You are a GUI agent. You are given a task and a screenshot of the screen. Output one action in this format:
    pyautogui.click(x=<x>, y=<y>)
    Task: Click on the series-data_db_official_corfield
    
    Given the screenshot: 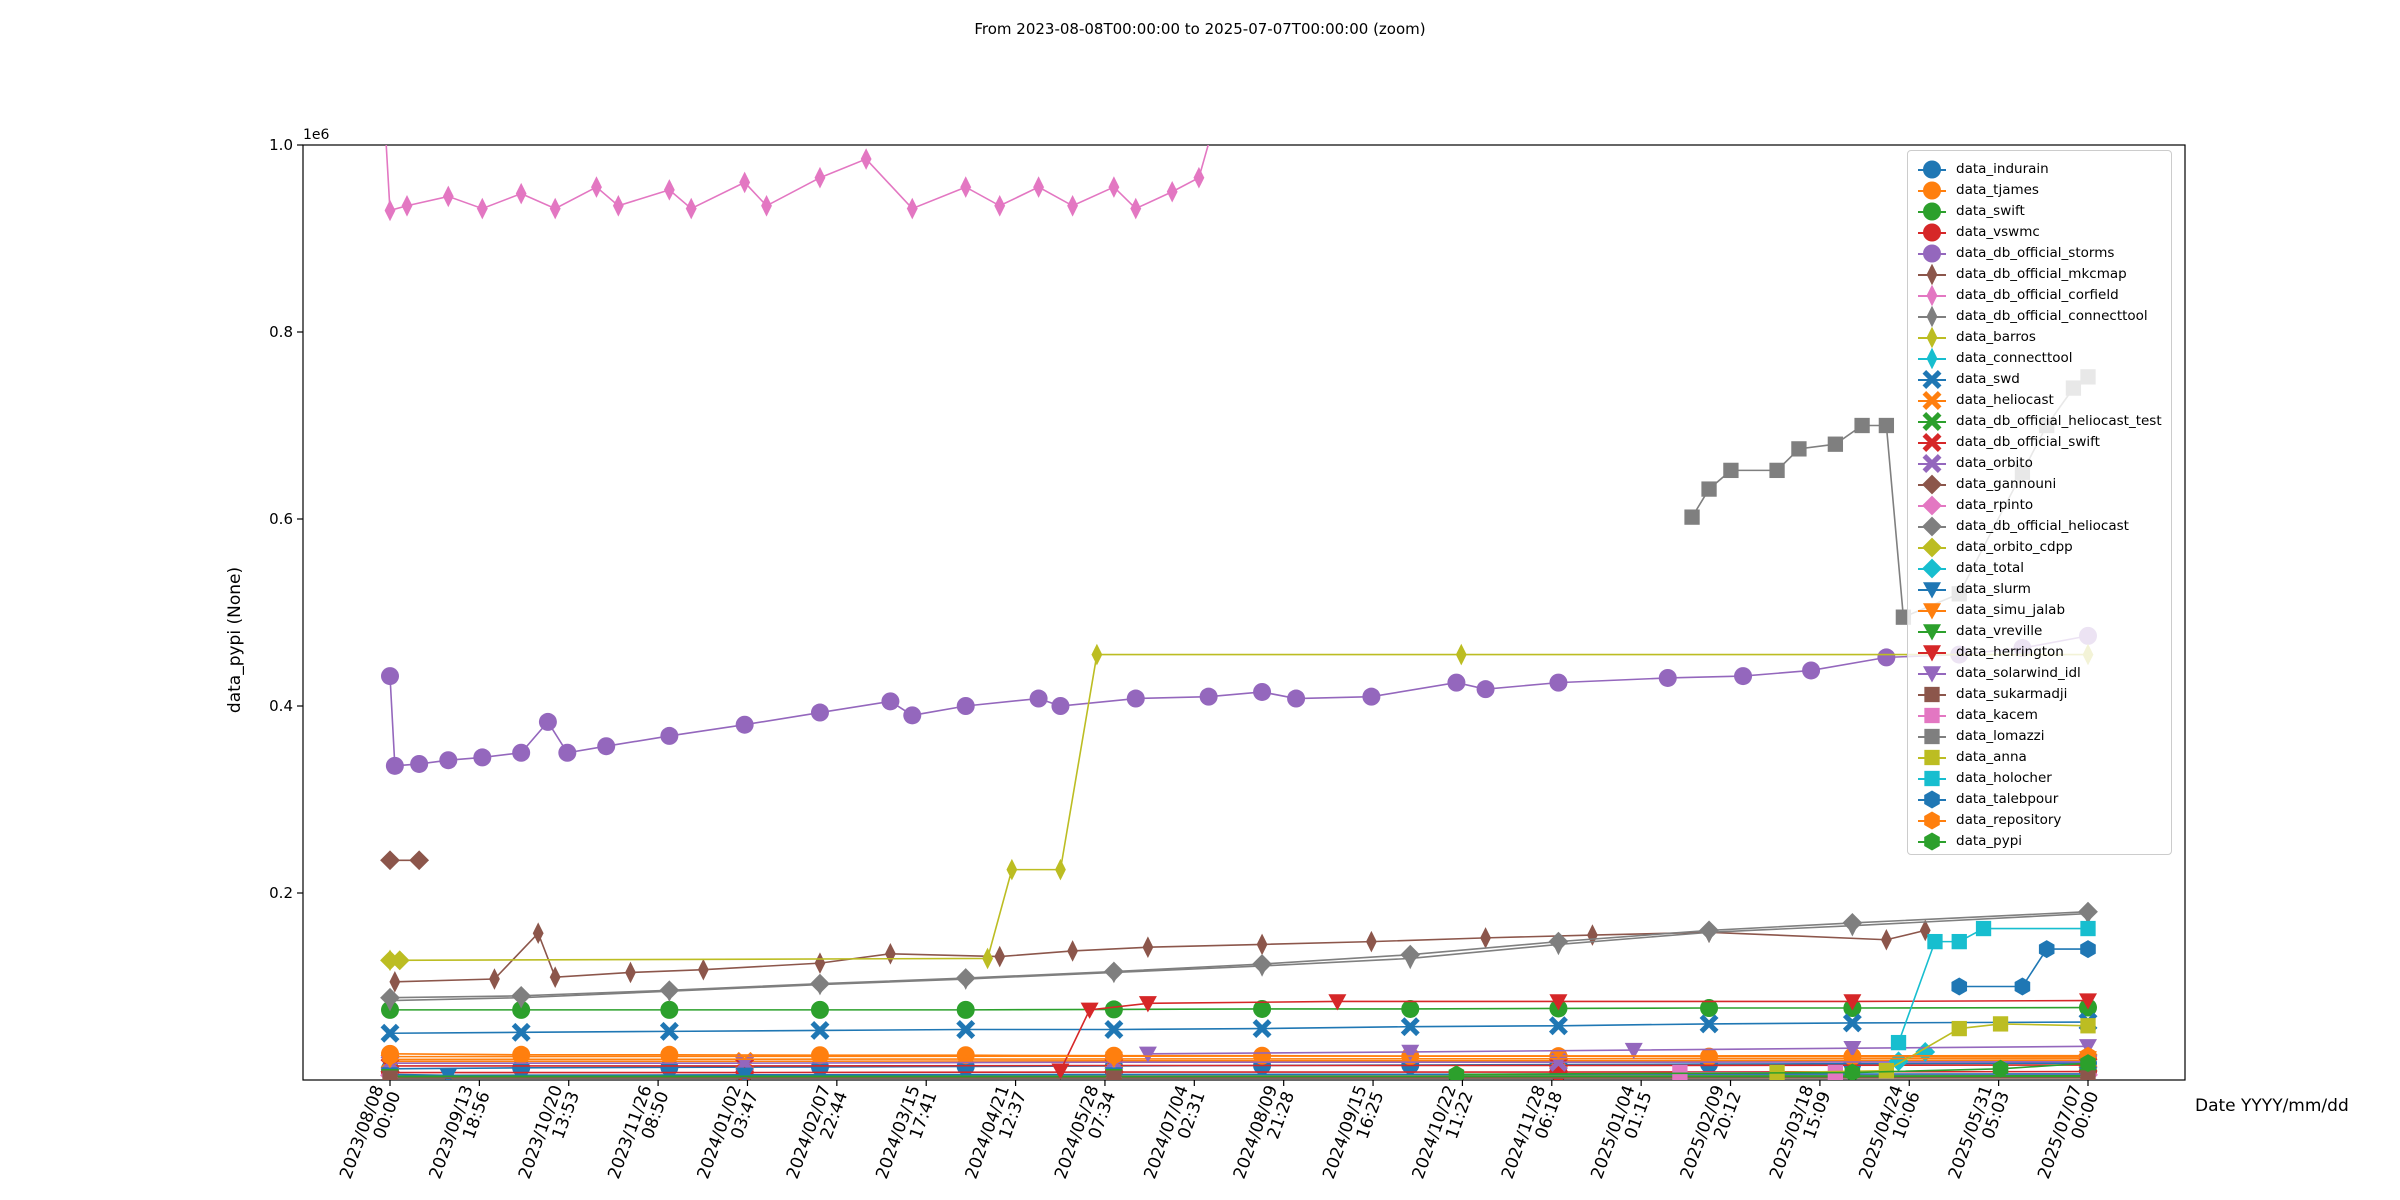 What is the action you would take?
    pyautogui.click(x=797, y=183)
    